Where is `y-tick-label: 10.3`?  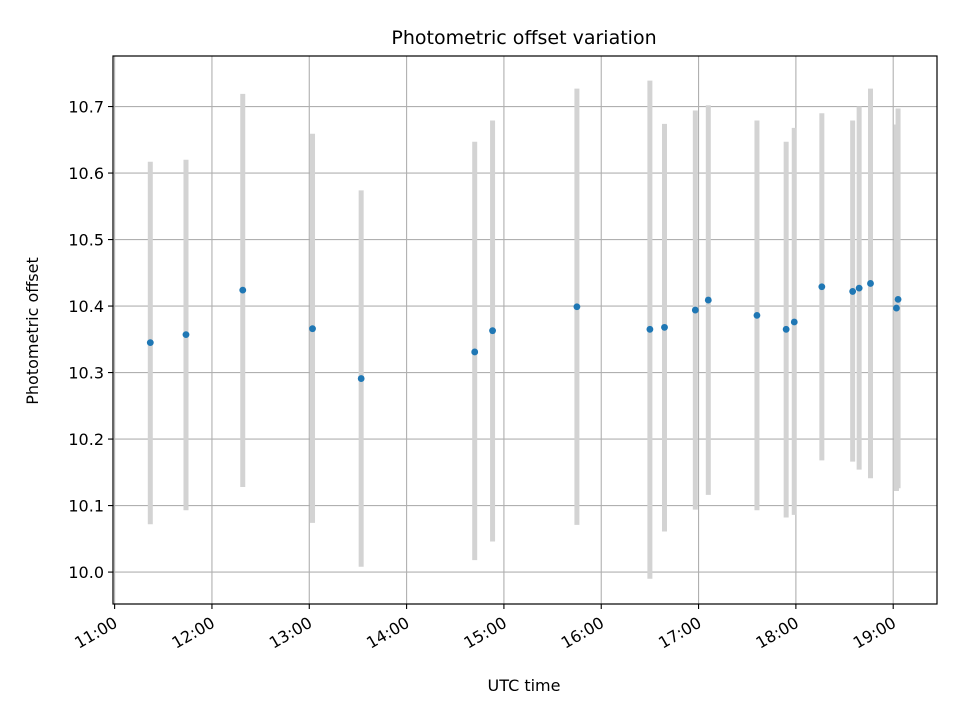
y-tick-label: 10.3 is located at coordinates (86, 373).